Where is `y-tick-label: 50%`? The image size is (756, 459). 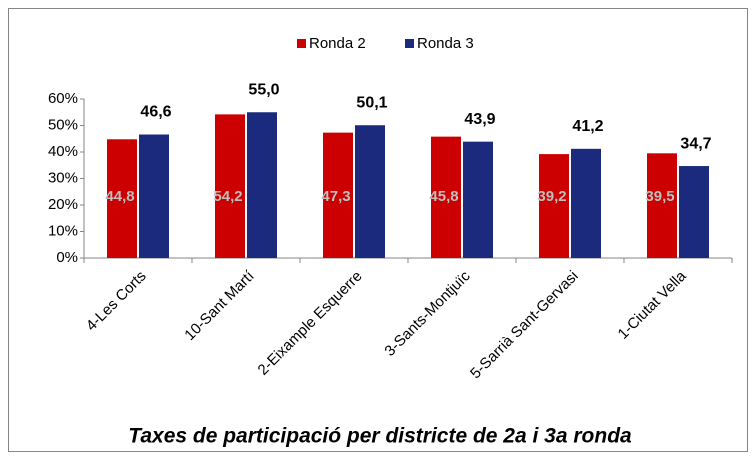
y-tick-label: 50% is located at coordinates (63, 124).